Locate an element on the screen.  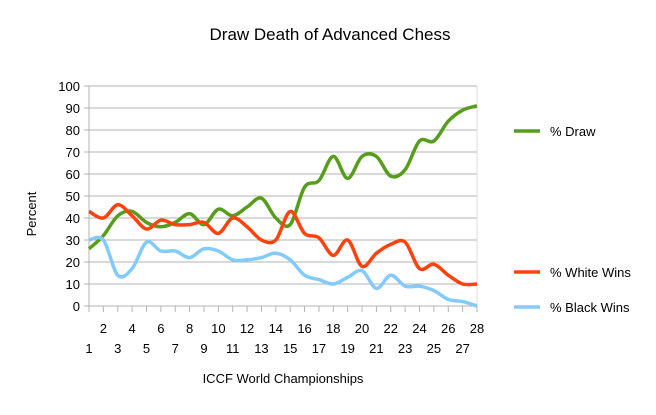
x-tick-label: 16 is located at coordinates (304, 328).